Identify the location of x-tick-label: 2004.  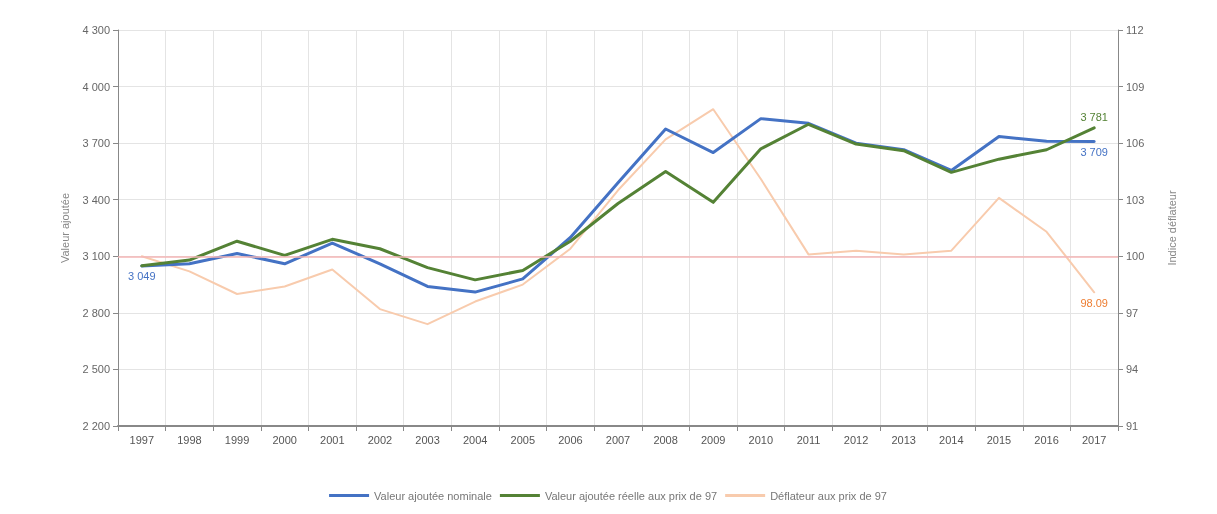
(475, 439).